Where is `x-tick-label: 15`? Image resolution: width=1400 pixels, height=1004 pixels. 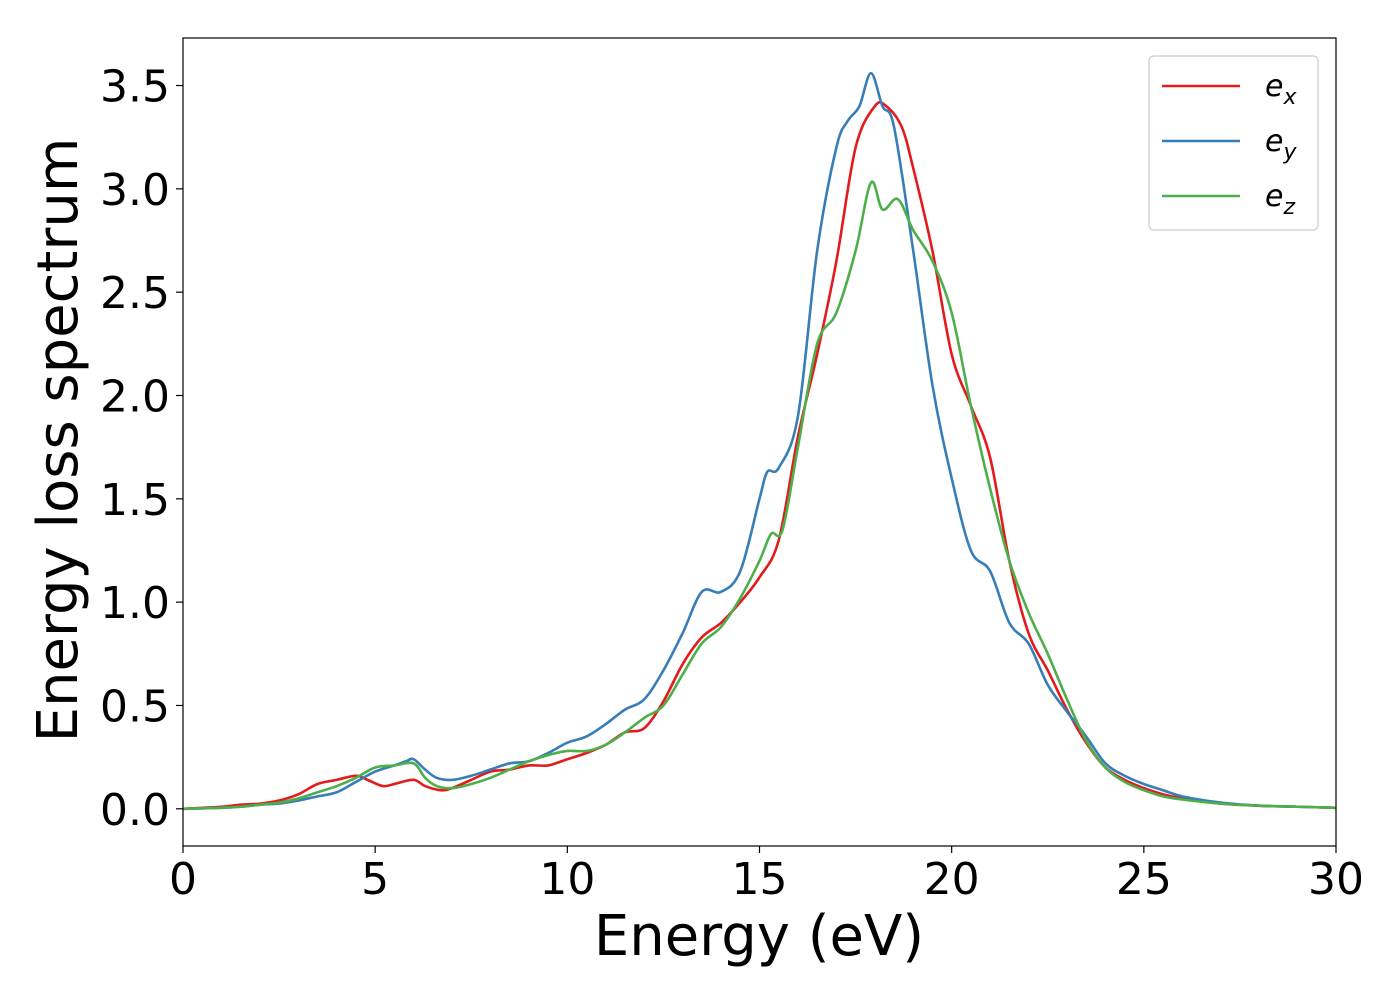 x-tick-label: 15 is located at coordinates (760, 879).